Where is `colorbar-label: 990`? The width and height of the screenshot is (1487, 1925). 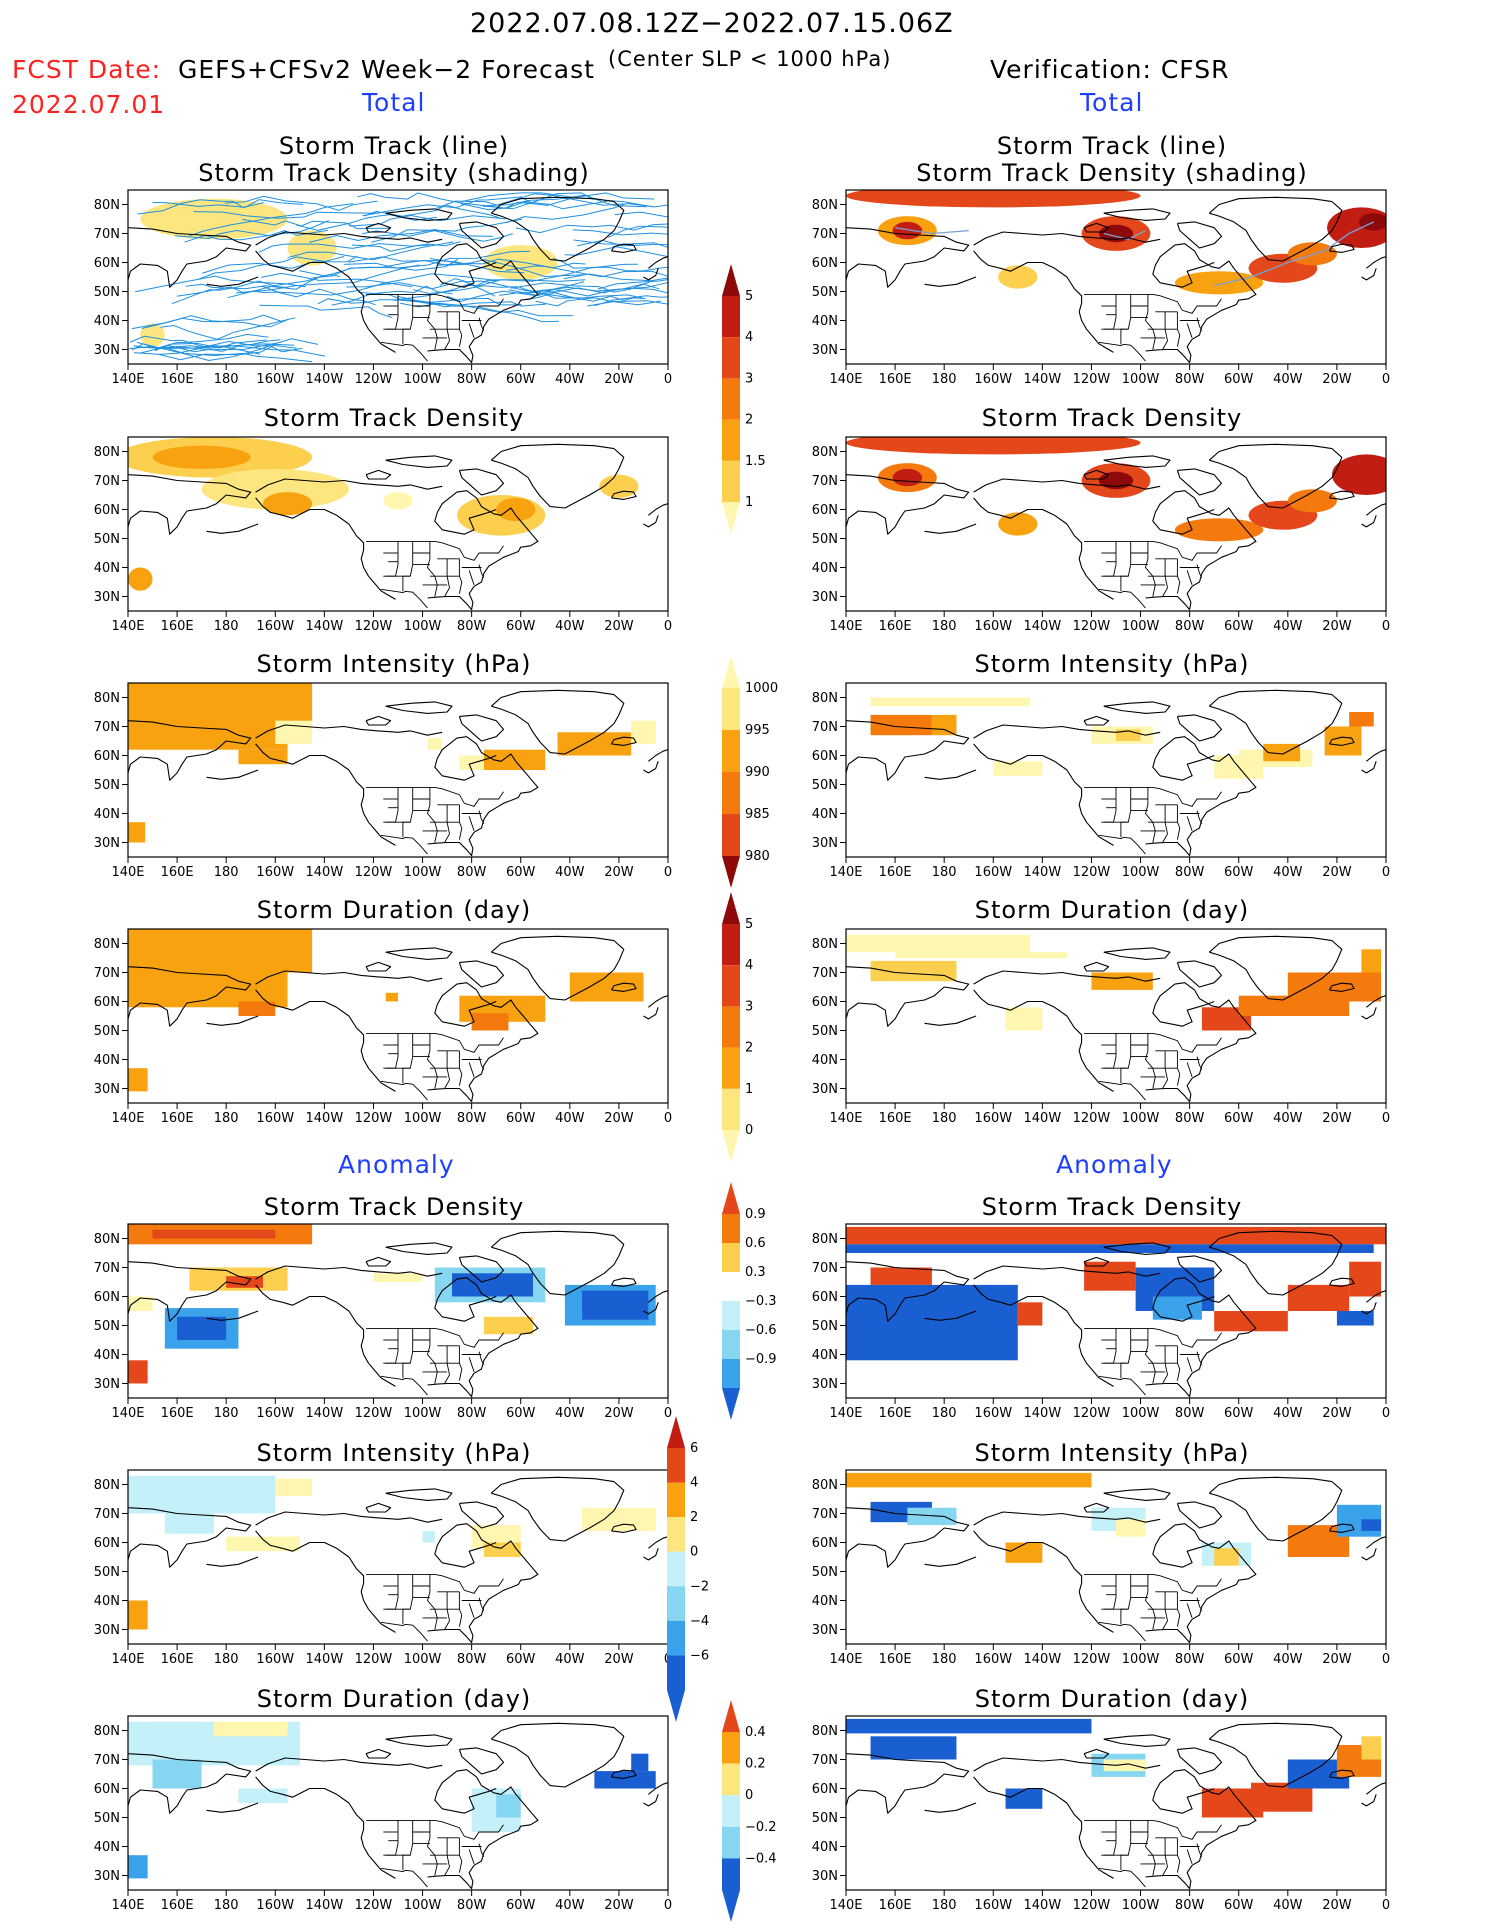
colorbar-label: 990 is located at coordinates (757, 772).